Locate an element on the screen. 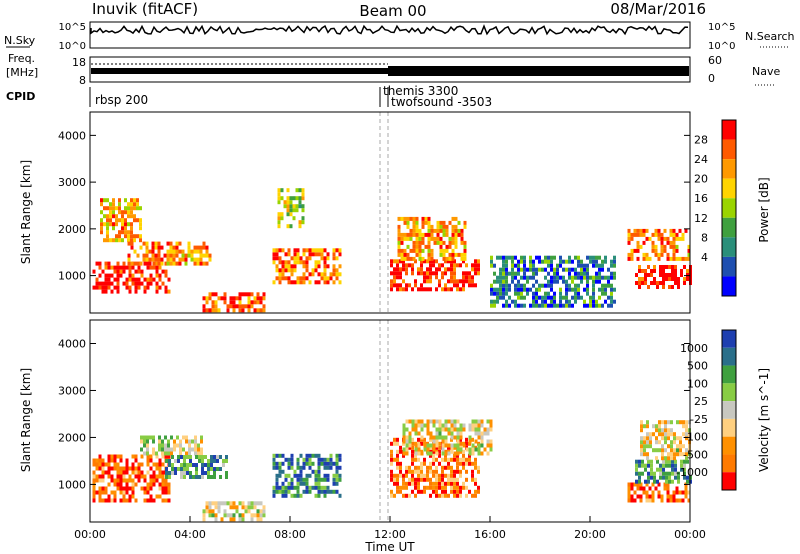 This screenshot has width=800, height=554. y-tick-label: 2000 is located at coordinates (72, 229).